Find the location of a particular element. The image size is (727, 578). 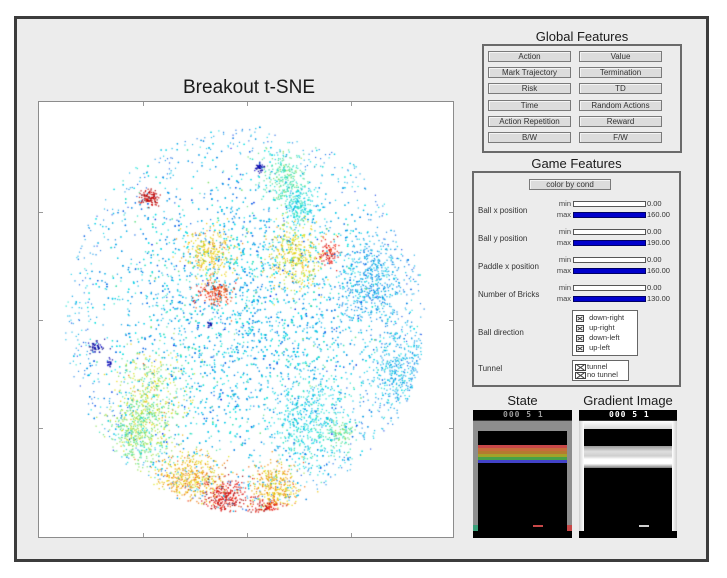

random-actions-button: Random Actions is located at coordinates (620, 105).